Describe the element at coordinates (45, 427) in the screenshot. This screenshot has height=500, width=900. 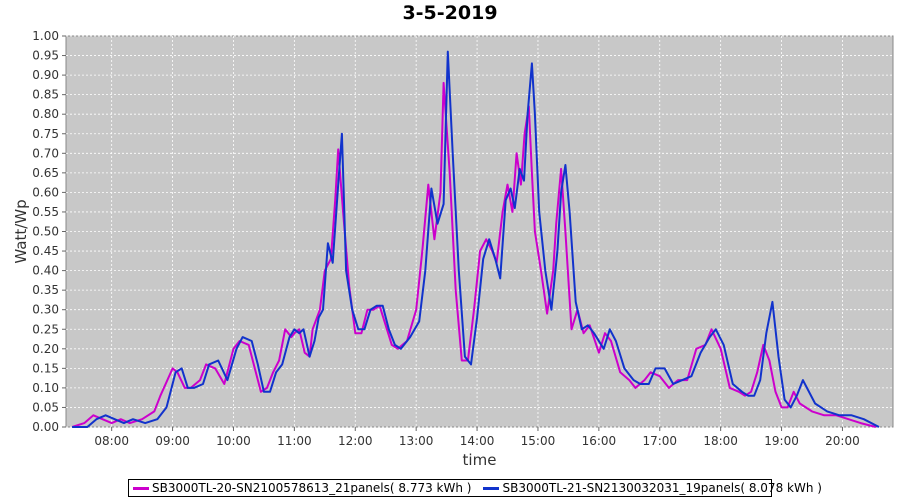
I see `y-tick-label: 0.00` at that location.